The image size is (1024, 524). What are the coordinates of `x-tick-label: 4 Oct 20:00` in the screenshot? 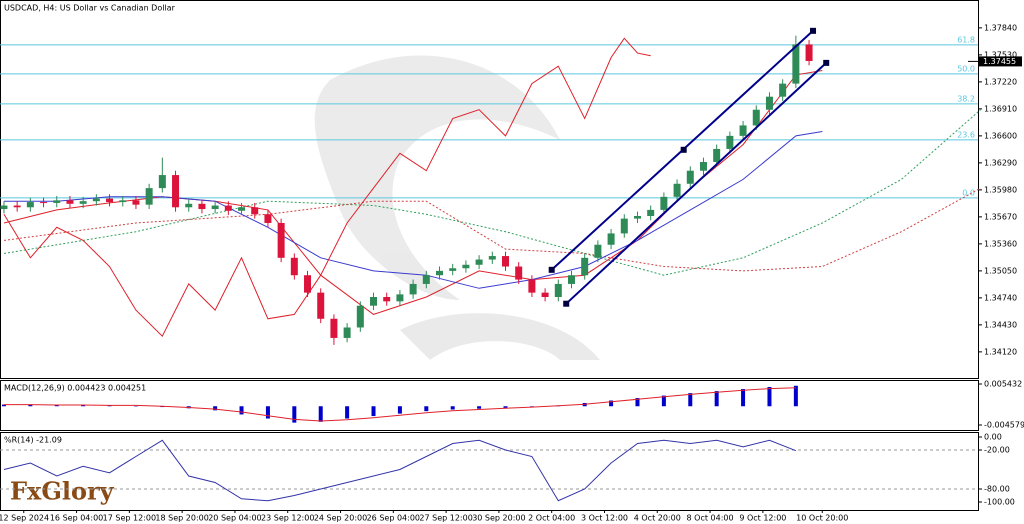 It's located at (657, 518).